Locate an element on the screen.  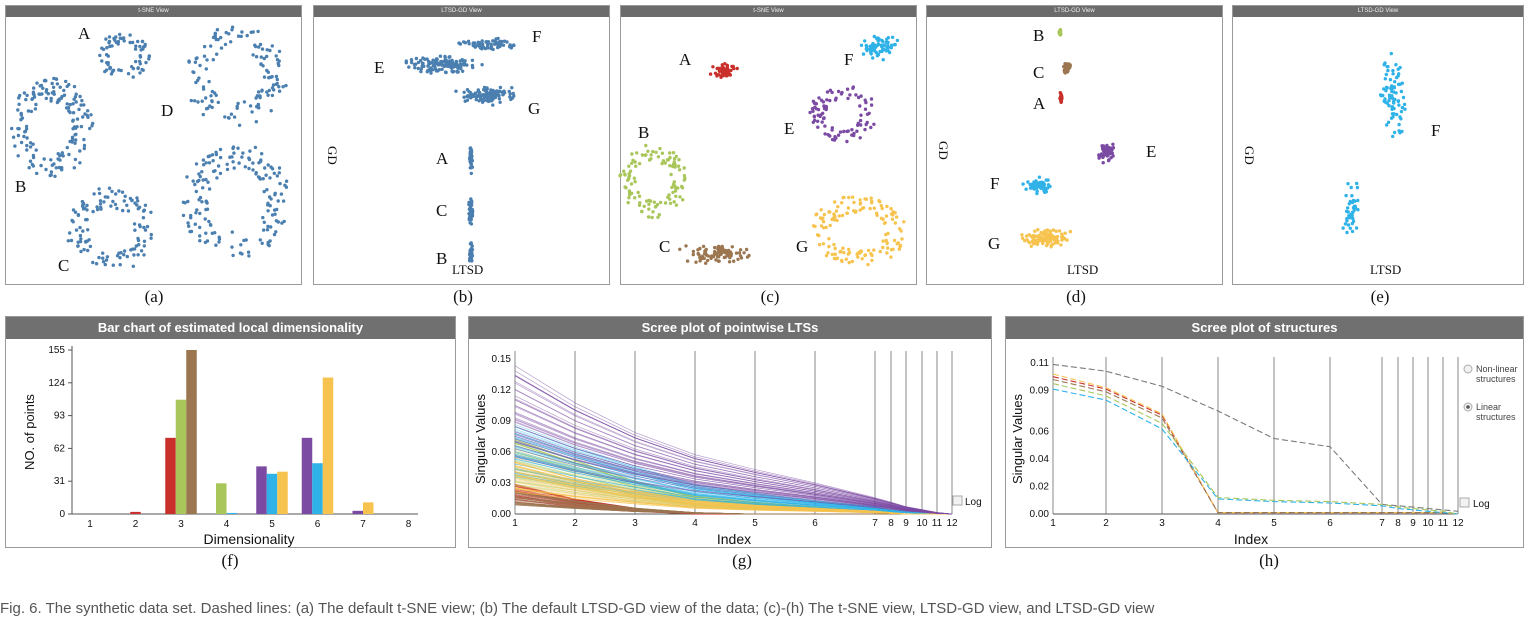
ltsd-gd-view-b: E F G A C B LTSD GD is located at coordinates (462, 146).